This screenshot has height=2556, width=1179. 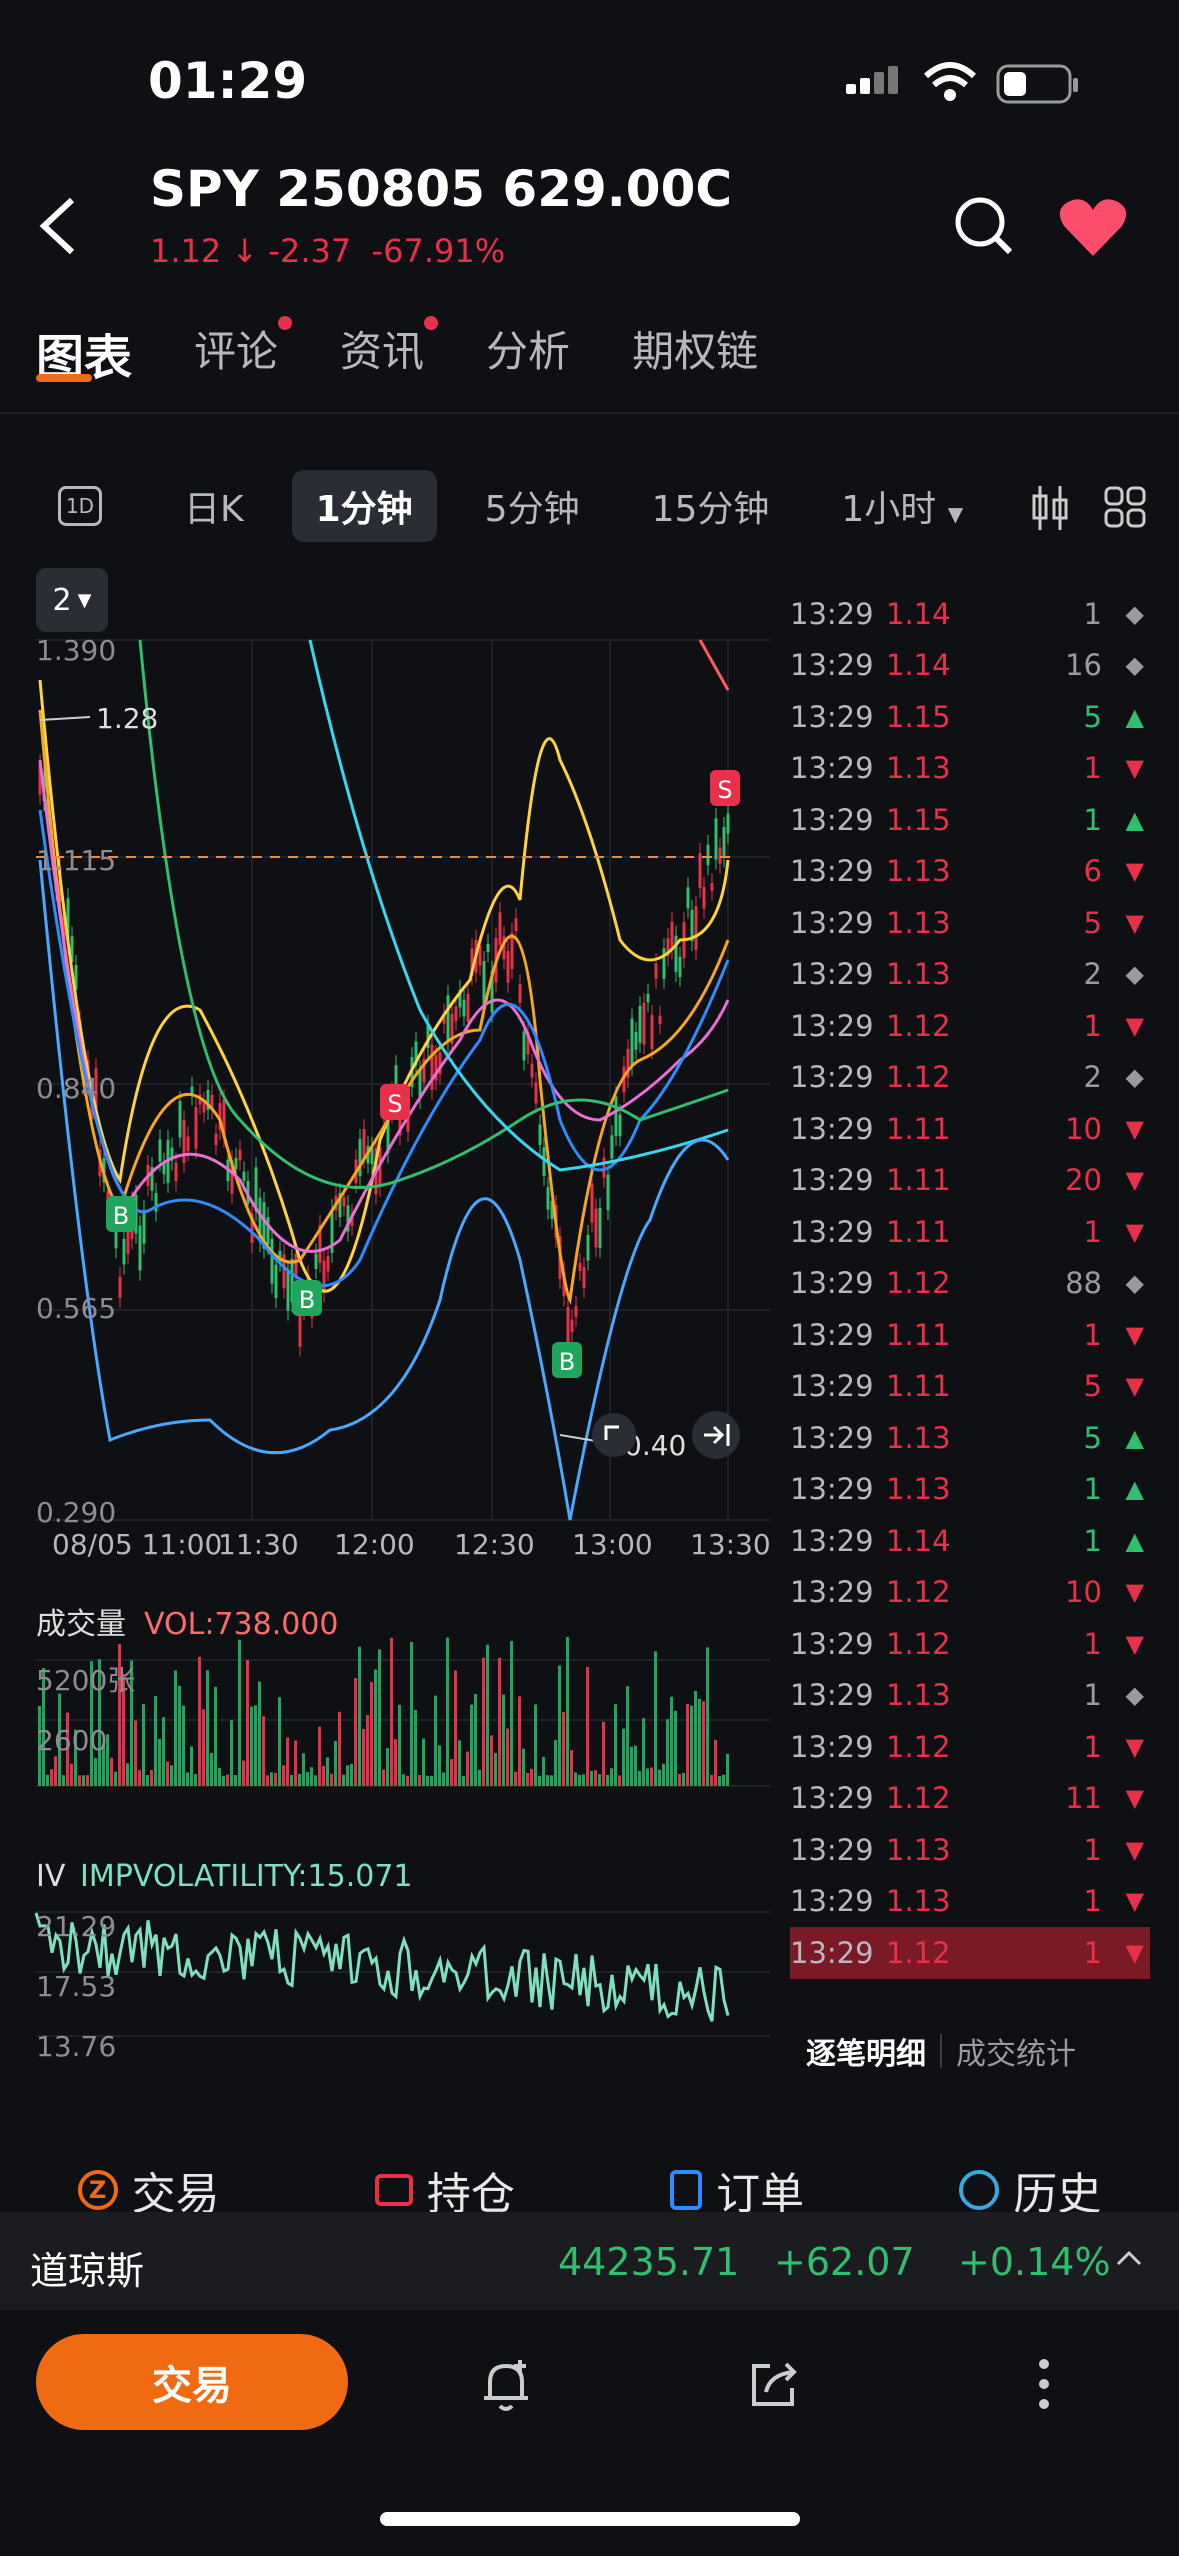 I want to click on index-ticker: 道琼斯 44235.71 +62.07 +0.14%, so click(x=589, y=2261).